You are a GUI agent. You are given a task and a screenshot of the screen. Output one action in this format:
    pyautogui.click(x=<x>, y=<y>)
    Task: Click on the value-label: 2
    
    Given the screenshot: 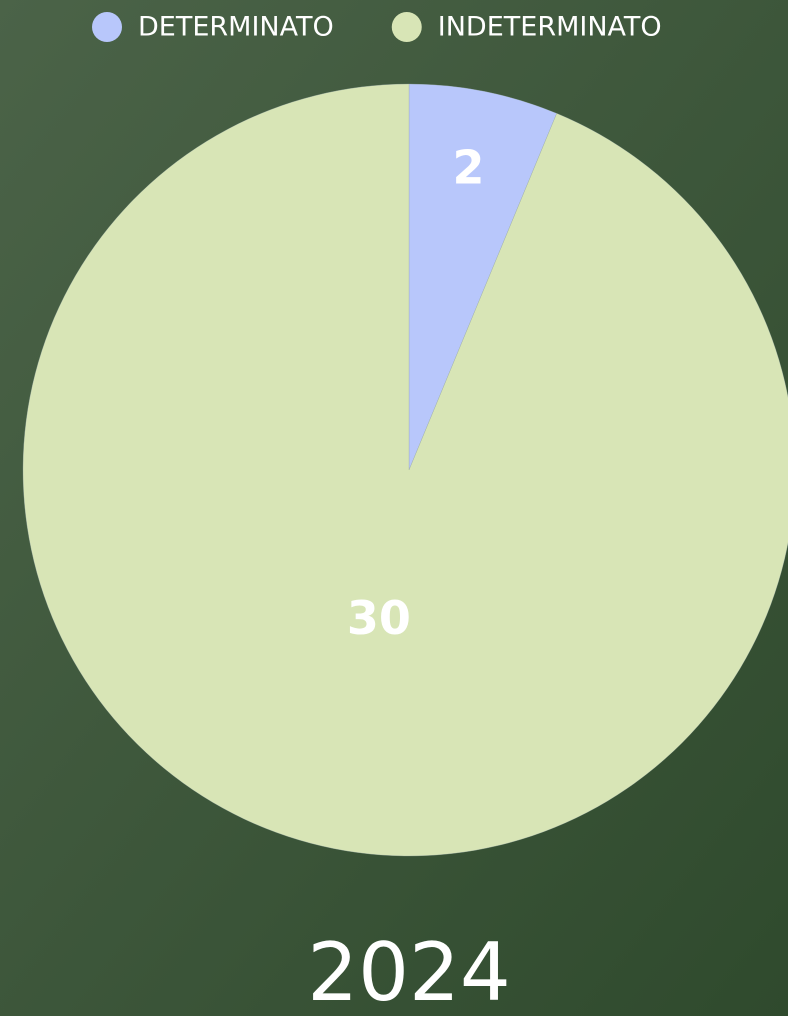 What is the action you would take?
    pyautogui.click(x=468, y=167)
    